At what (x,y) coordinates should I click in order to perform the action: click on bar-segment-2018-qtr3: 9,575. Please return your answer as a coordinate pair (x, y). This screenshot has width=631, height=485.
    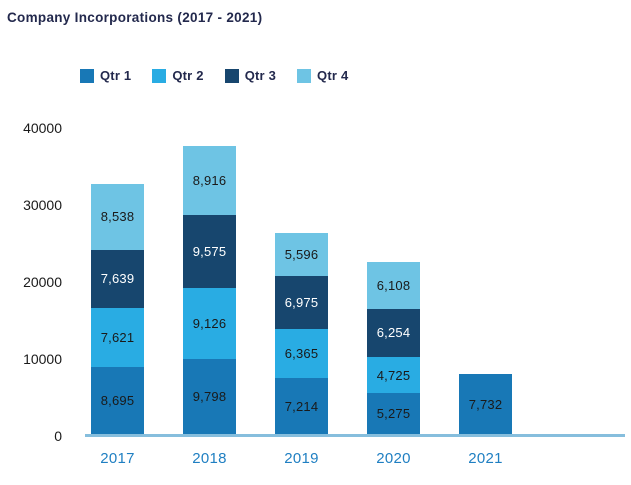
    Looking at the image, I should click on (209, 251).